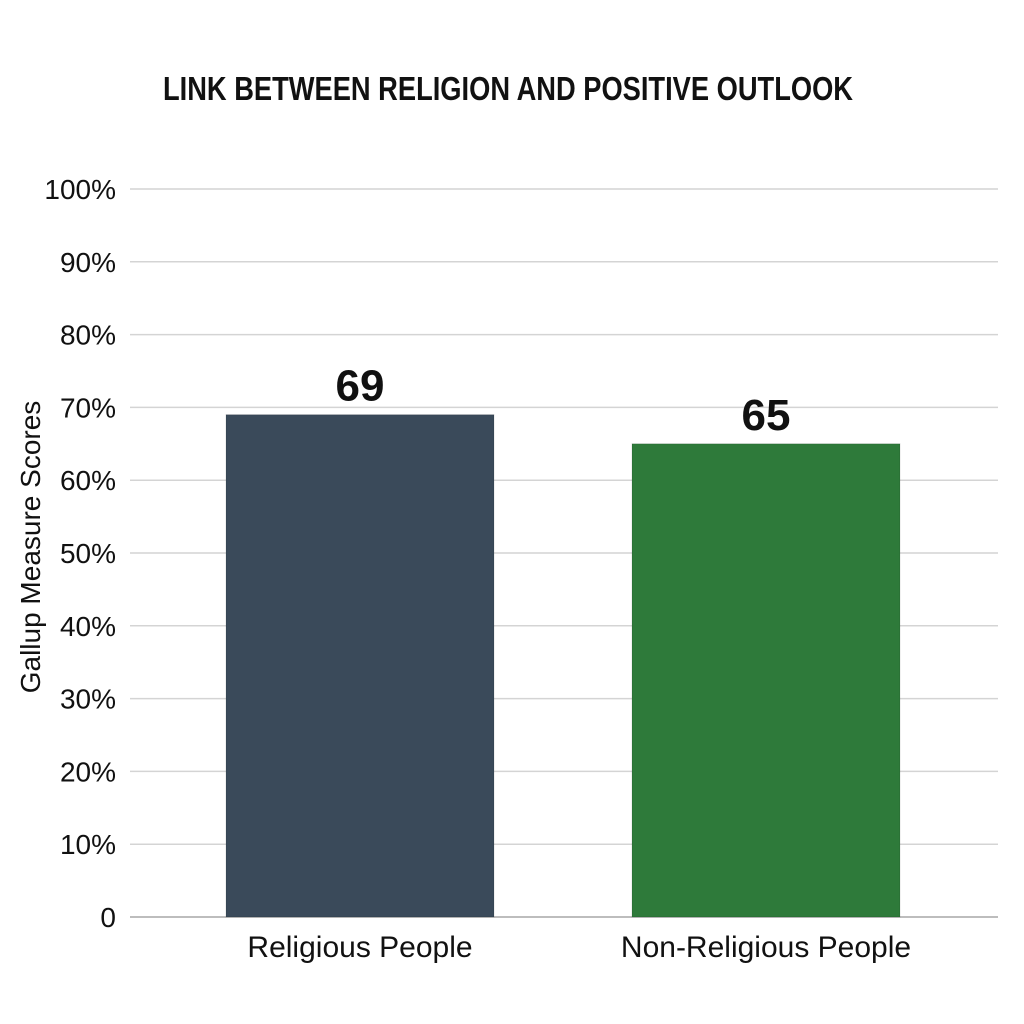  I want to click on y-tick-label: 80%, so click(88, 335).